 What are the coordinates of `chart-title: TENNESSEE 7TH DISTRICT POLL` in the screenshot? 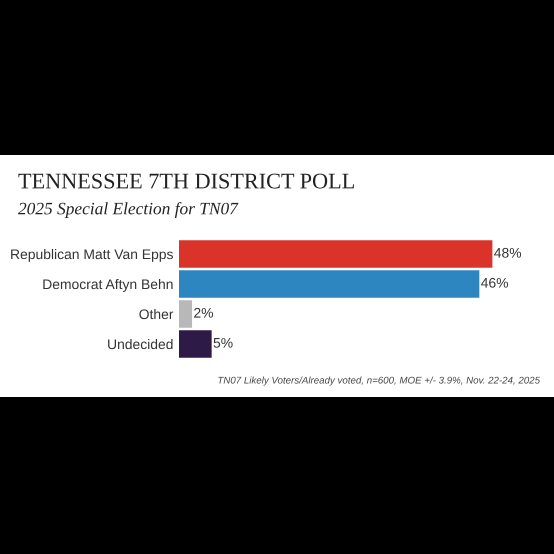 It's located at (186, 181).